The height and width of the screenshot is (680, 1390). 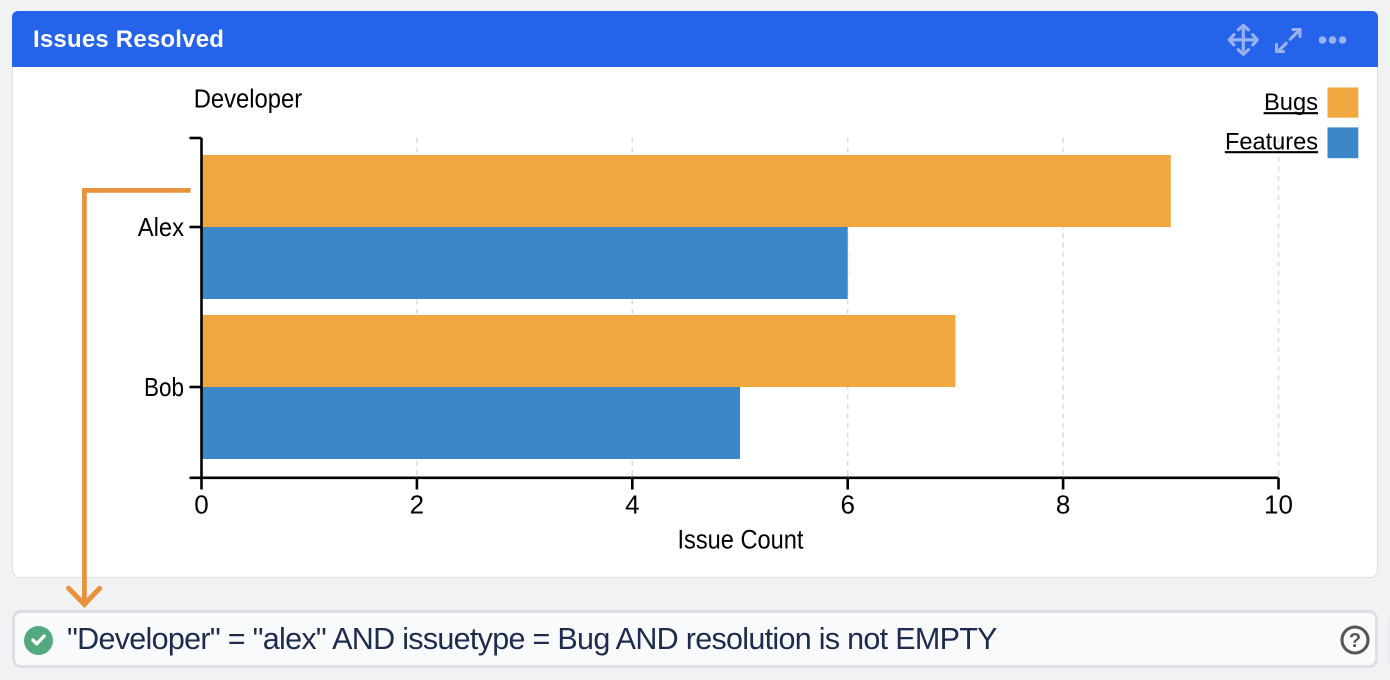 I want to click on svg-text: 8, so click(x=1063, y=504).